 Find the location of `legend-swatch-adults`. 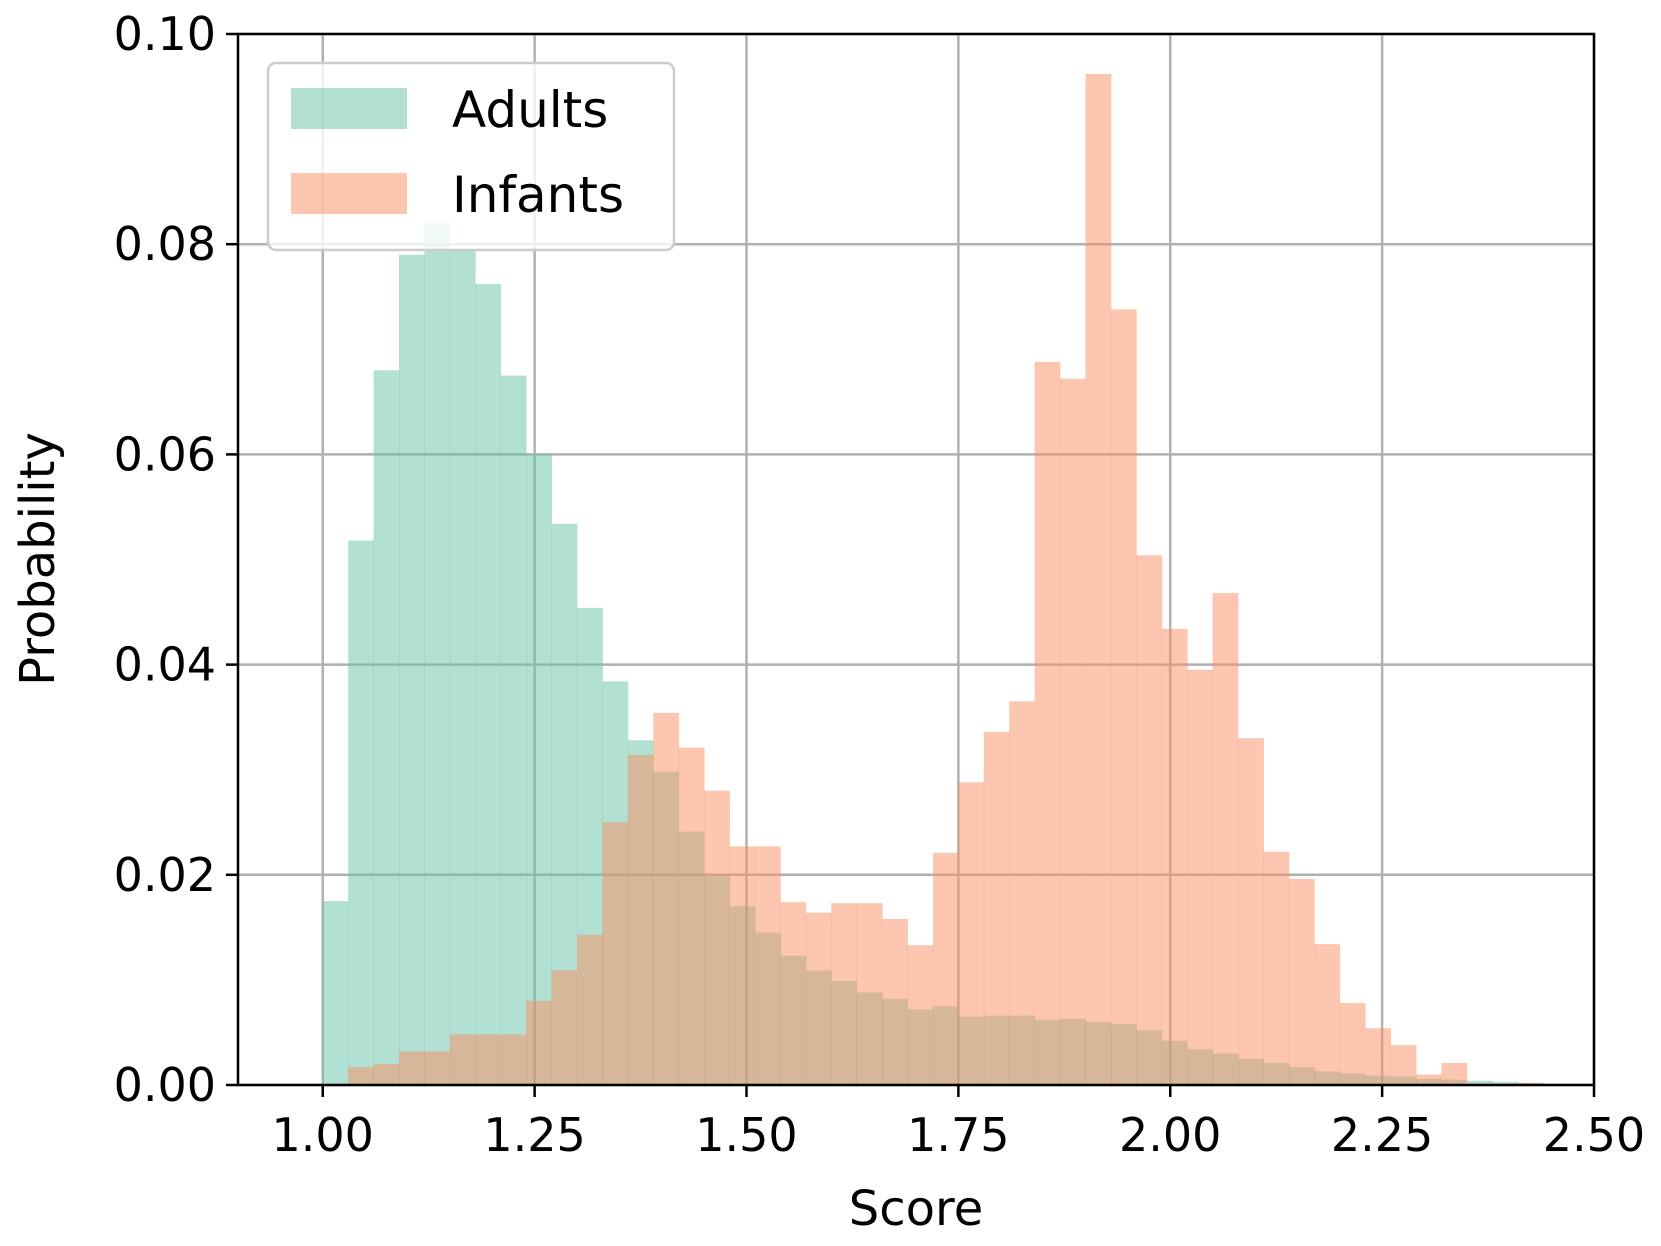

legend-swatch-adults is located at coordinates (349, 108).